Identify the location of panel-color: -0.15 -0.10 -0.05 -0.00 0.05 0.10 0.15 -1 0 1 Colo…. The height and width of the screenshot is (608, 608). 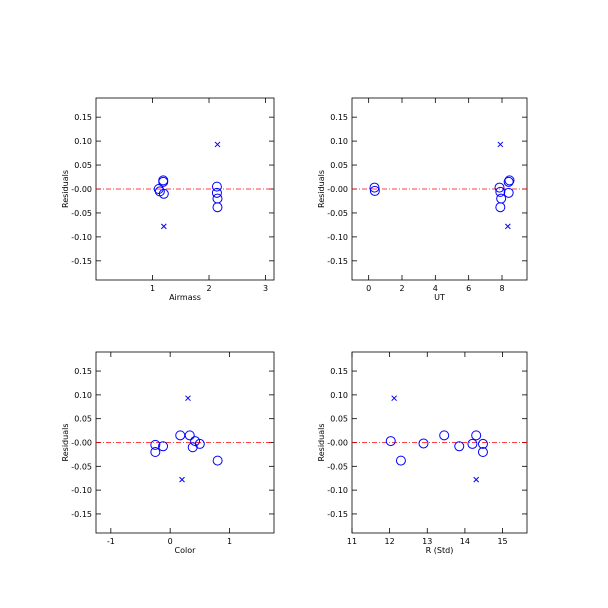
(168, 453).